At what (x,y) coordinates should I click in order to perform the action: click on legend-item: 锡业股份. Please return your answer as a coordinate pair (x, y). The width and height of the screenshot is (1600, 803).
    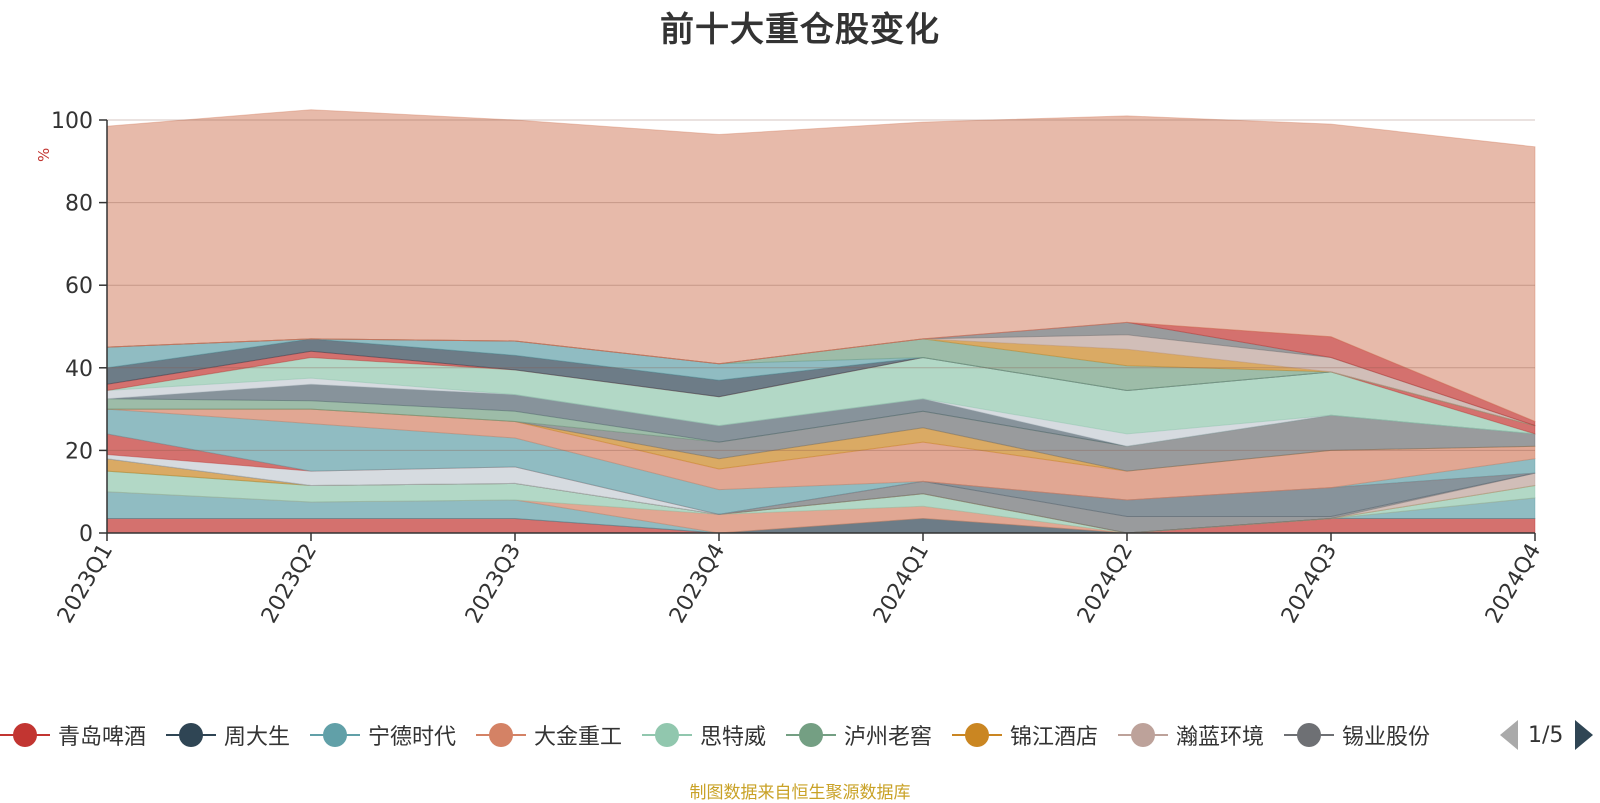
    Looking at the image, I should click on (1357, 735).